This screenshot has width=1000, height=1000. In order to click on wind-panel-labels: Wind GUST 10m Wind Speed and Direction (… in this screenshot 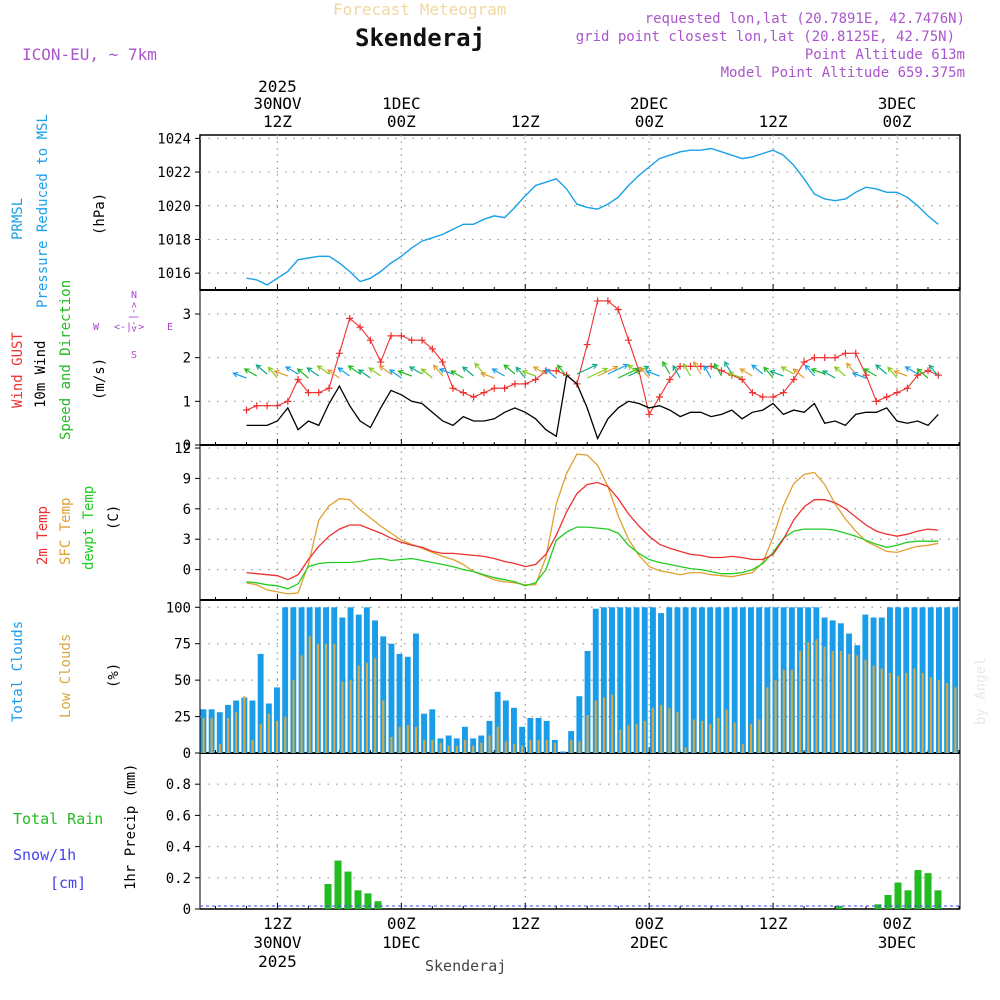, I will do `click(91, 360)`.